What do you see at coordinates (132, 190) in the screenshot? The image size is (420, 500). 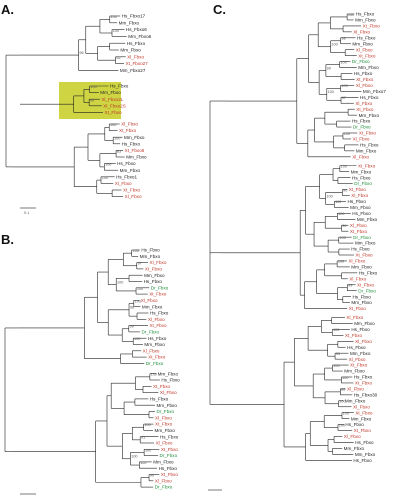 I see `panel-a-tip-210: Xt_Fbxo` at bounding box center [132, 190].